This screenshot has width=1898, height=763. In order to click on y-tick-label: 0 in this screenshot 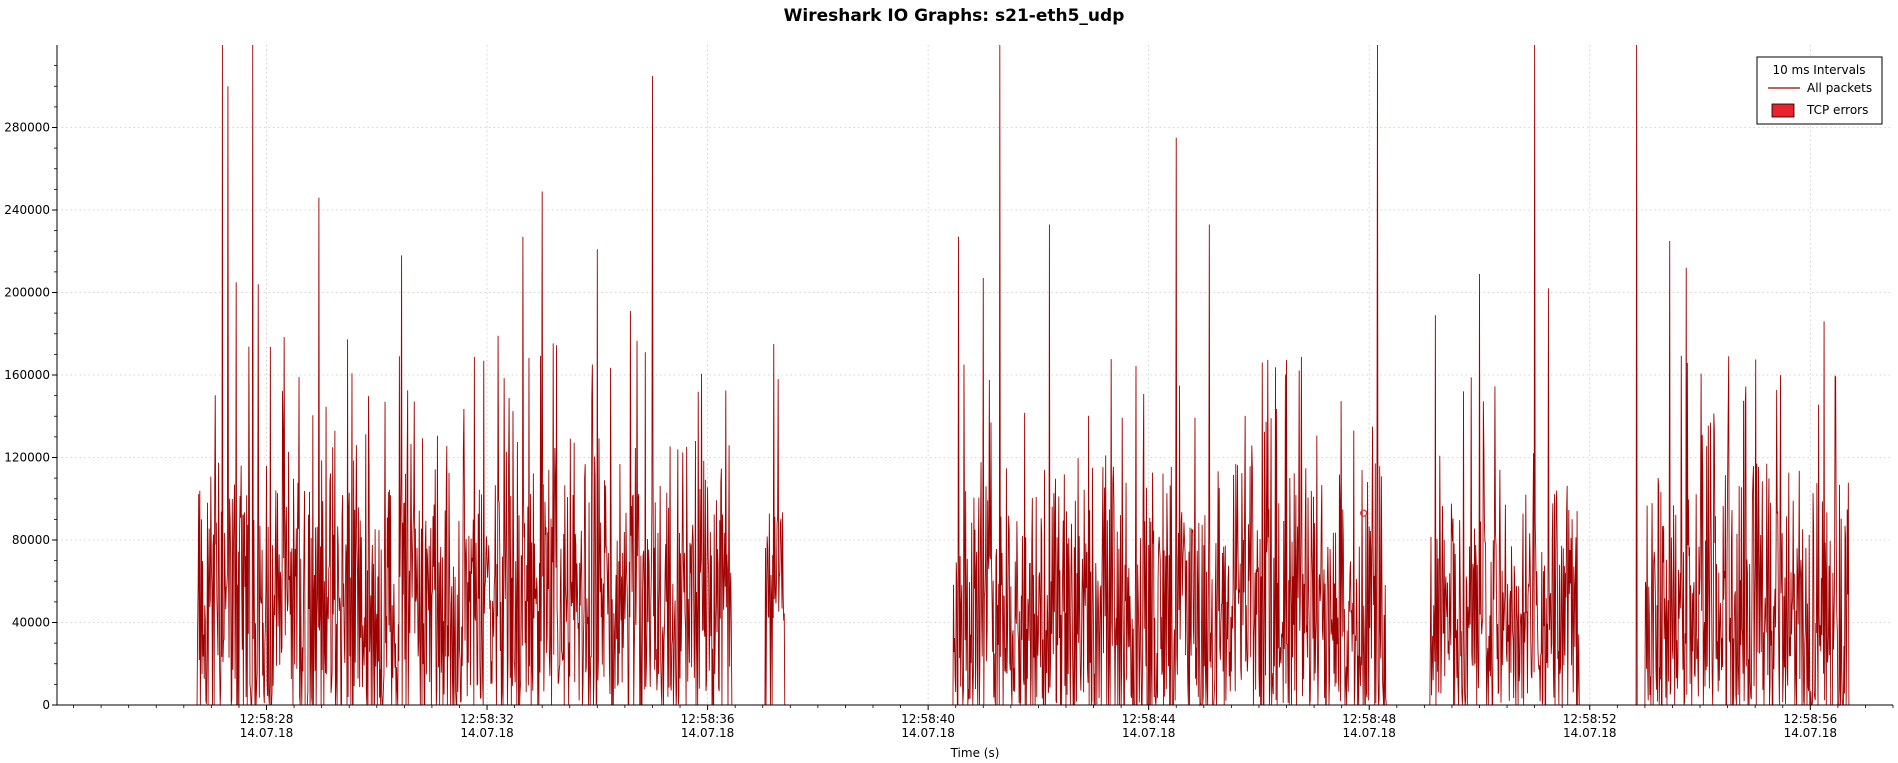, I will do `click(46, 705)`.